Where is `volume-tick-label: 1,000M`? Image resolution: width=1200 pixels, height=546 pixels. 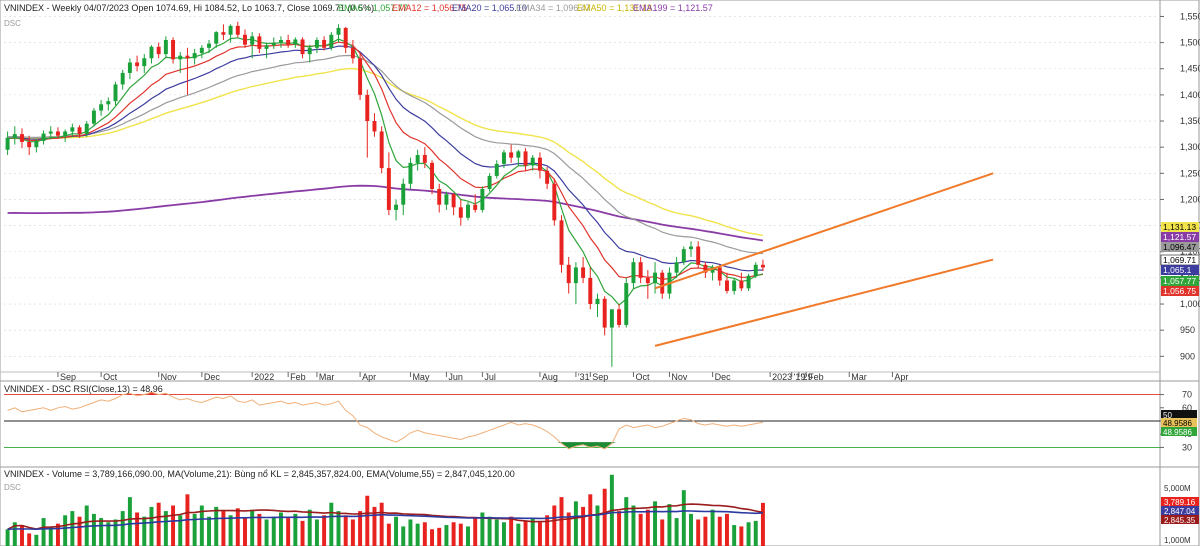
volume-tick-label: 1,000M is located at coordinates (1177, 540).